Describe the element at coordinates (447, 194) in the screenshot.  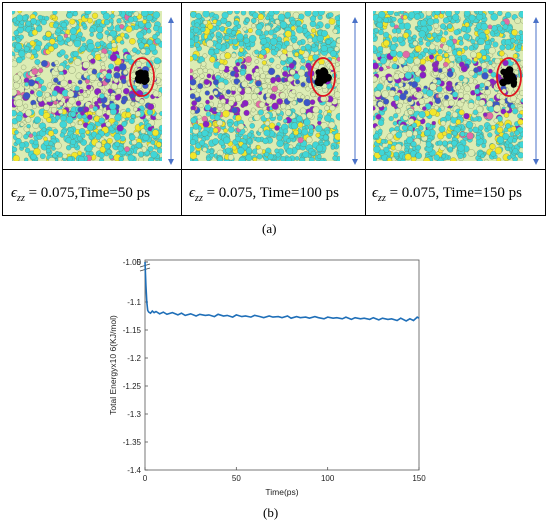
I see `caption-150ps: ϵzz = 0.075, Time=150 ps` at that location.